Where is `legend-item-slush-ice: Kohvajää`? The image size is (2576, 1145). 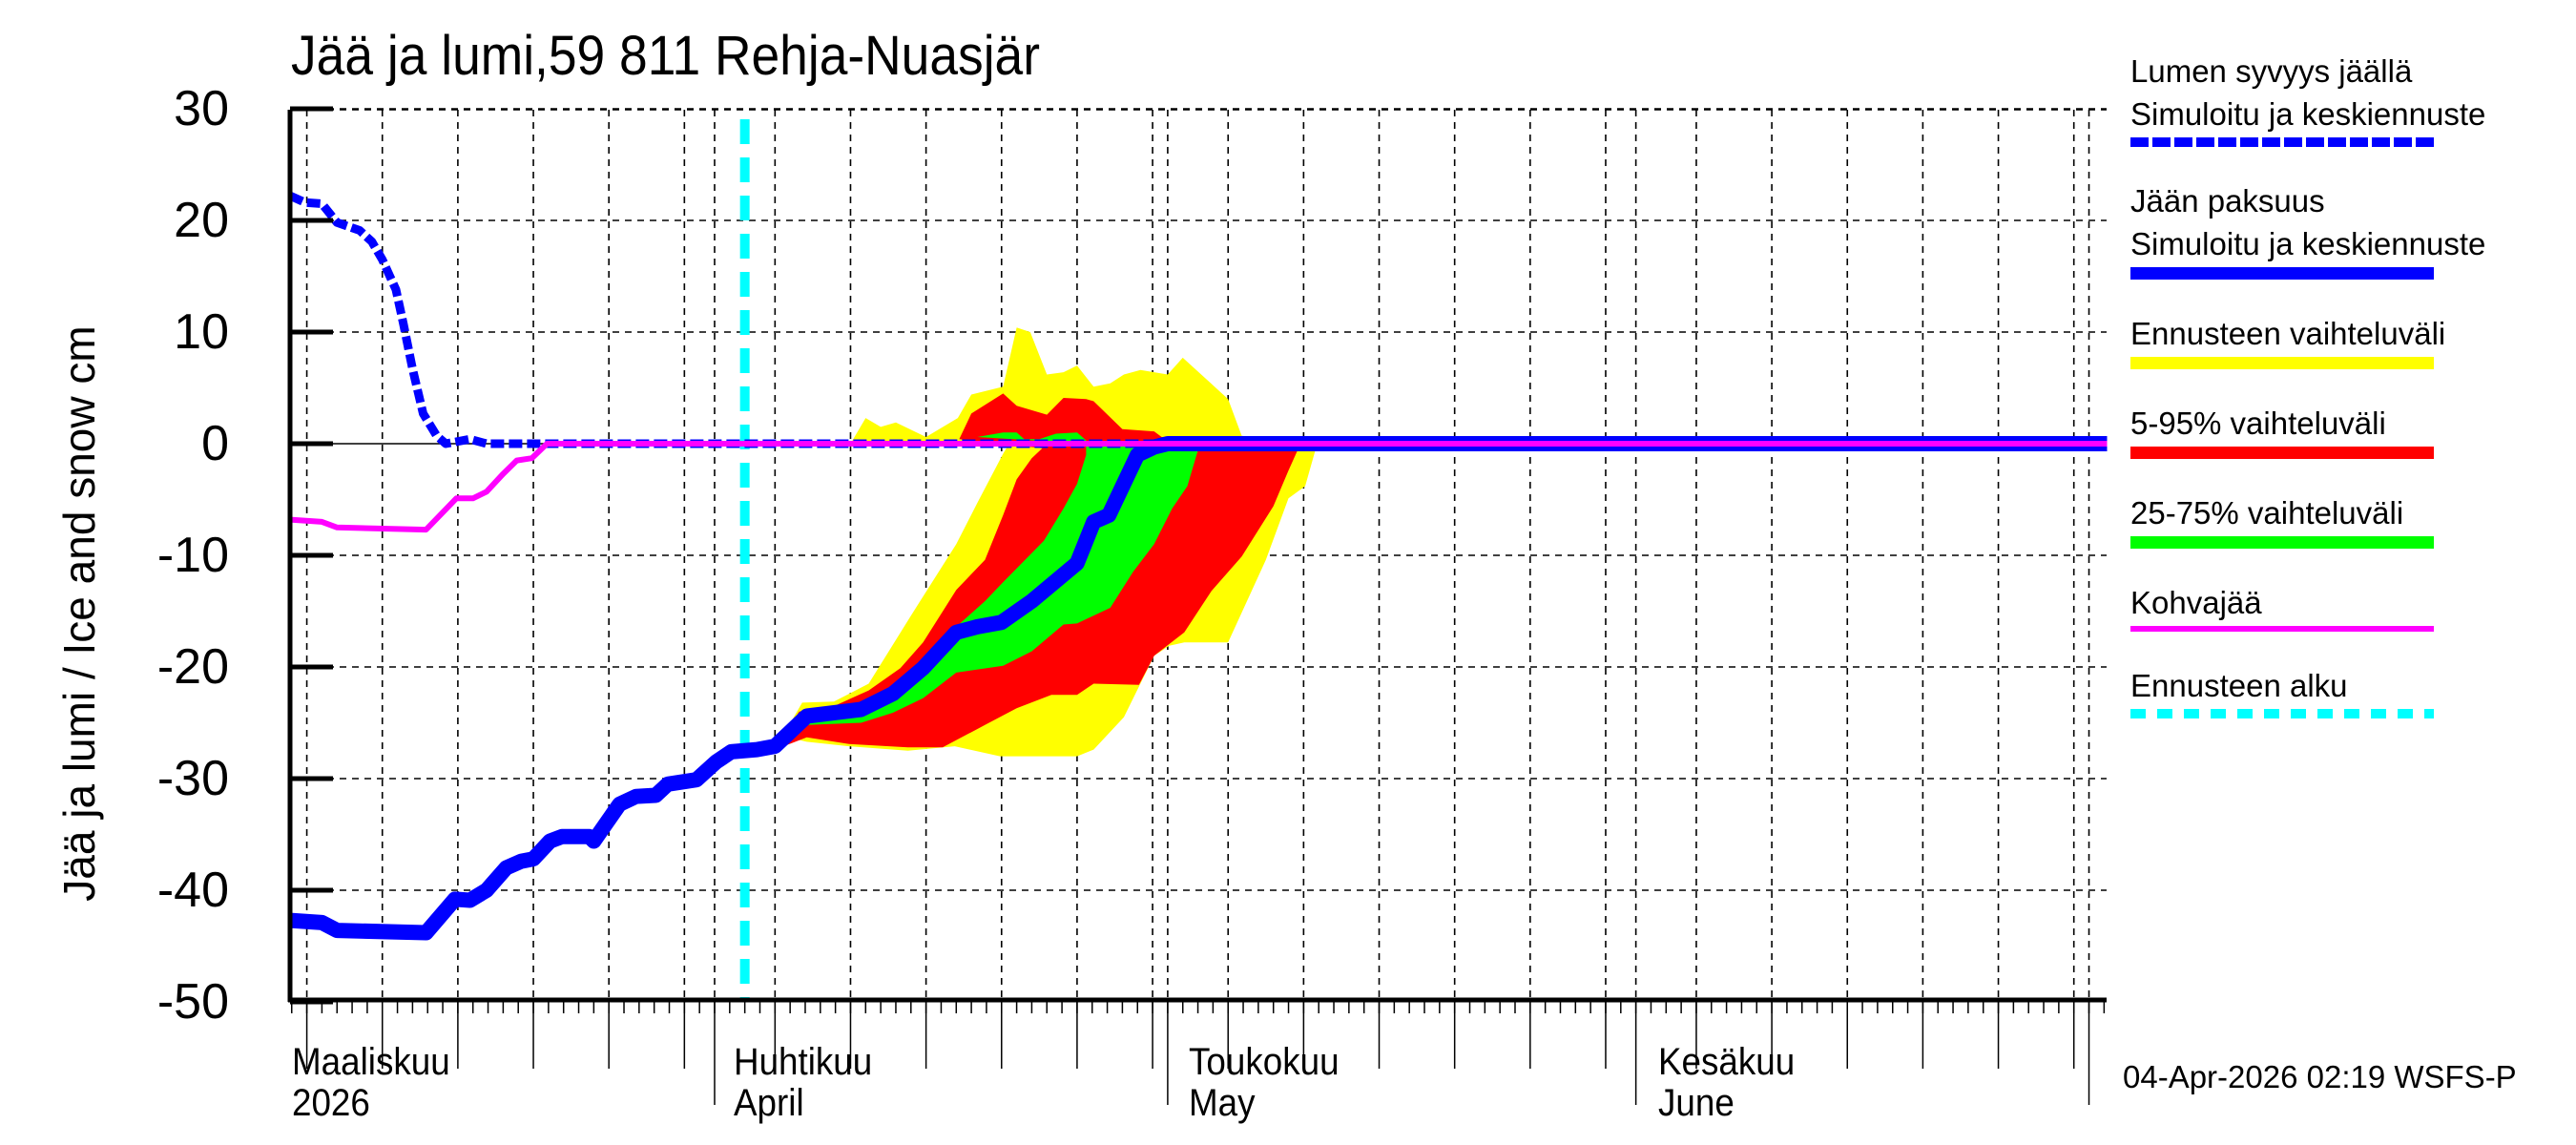
legend-item-slush-ice: Kohvajää is located at coordinates (2349, 607).